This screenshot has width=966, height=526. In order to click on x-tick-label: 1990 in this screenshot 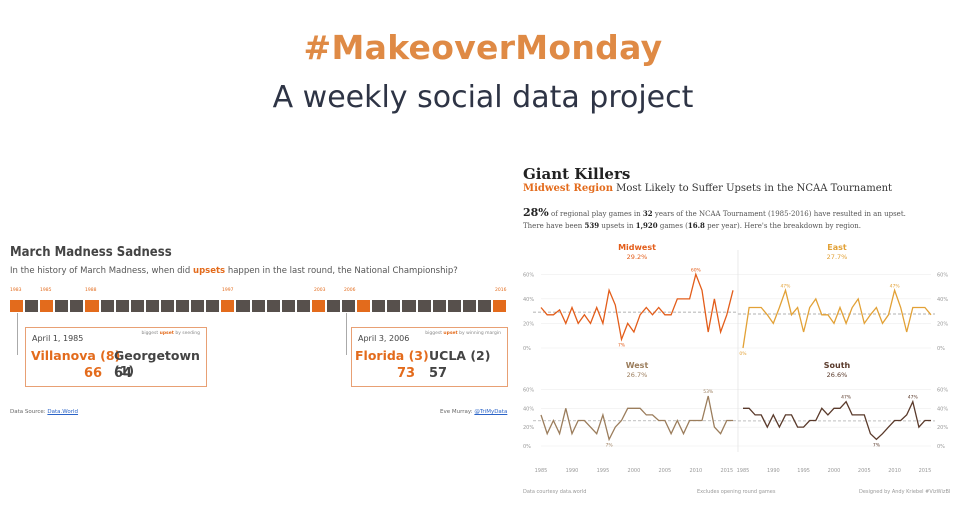, I will do `click(773, 471)`.